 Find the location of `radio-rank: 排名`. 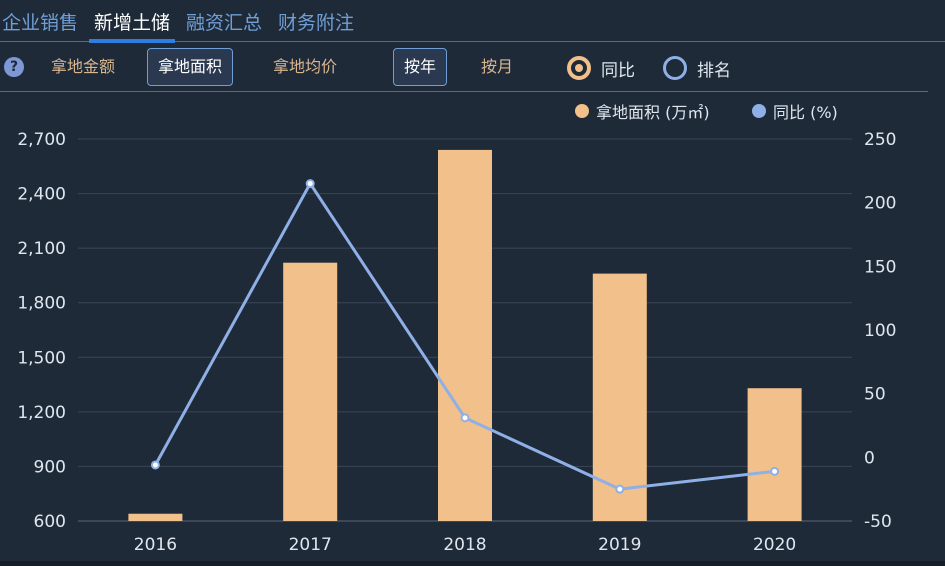

radio-rank: 排名 is located at coordinates (697, 68).